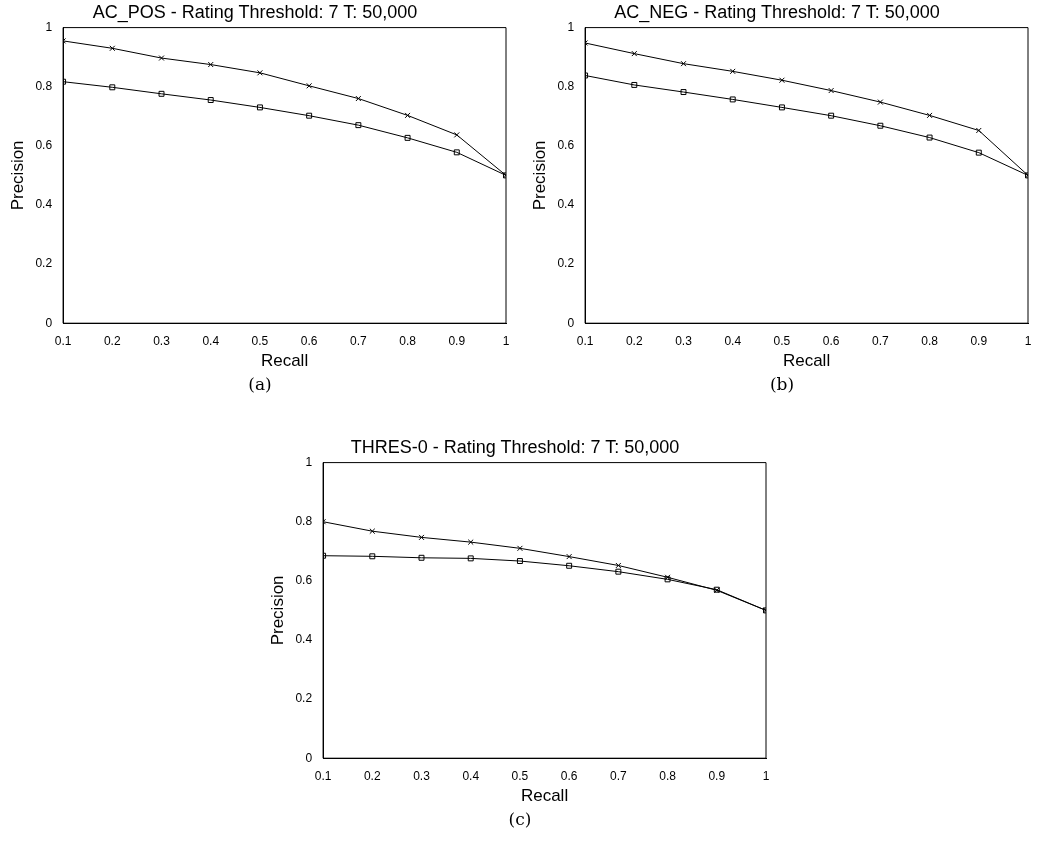  I want to click on text: (b), so click(782, 384).